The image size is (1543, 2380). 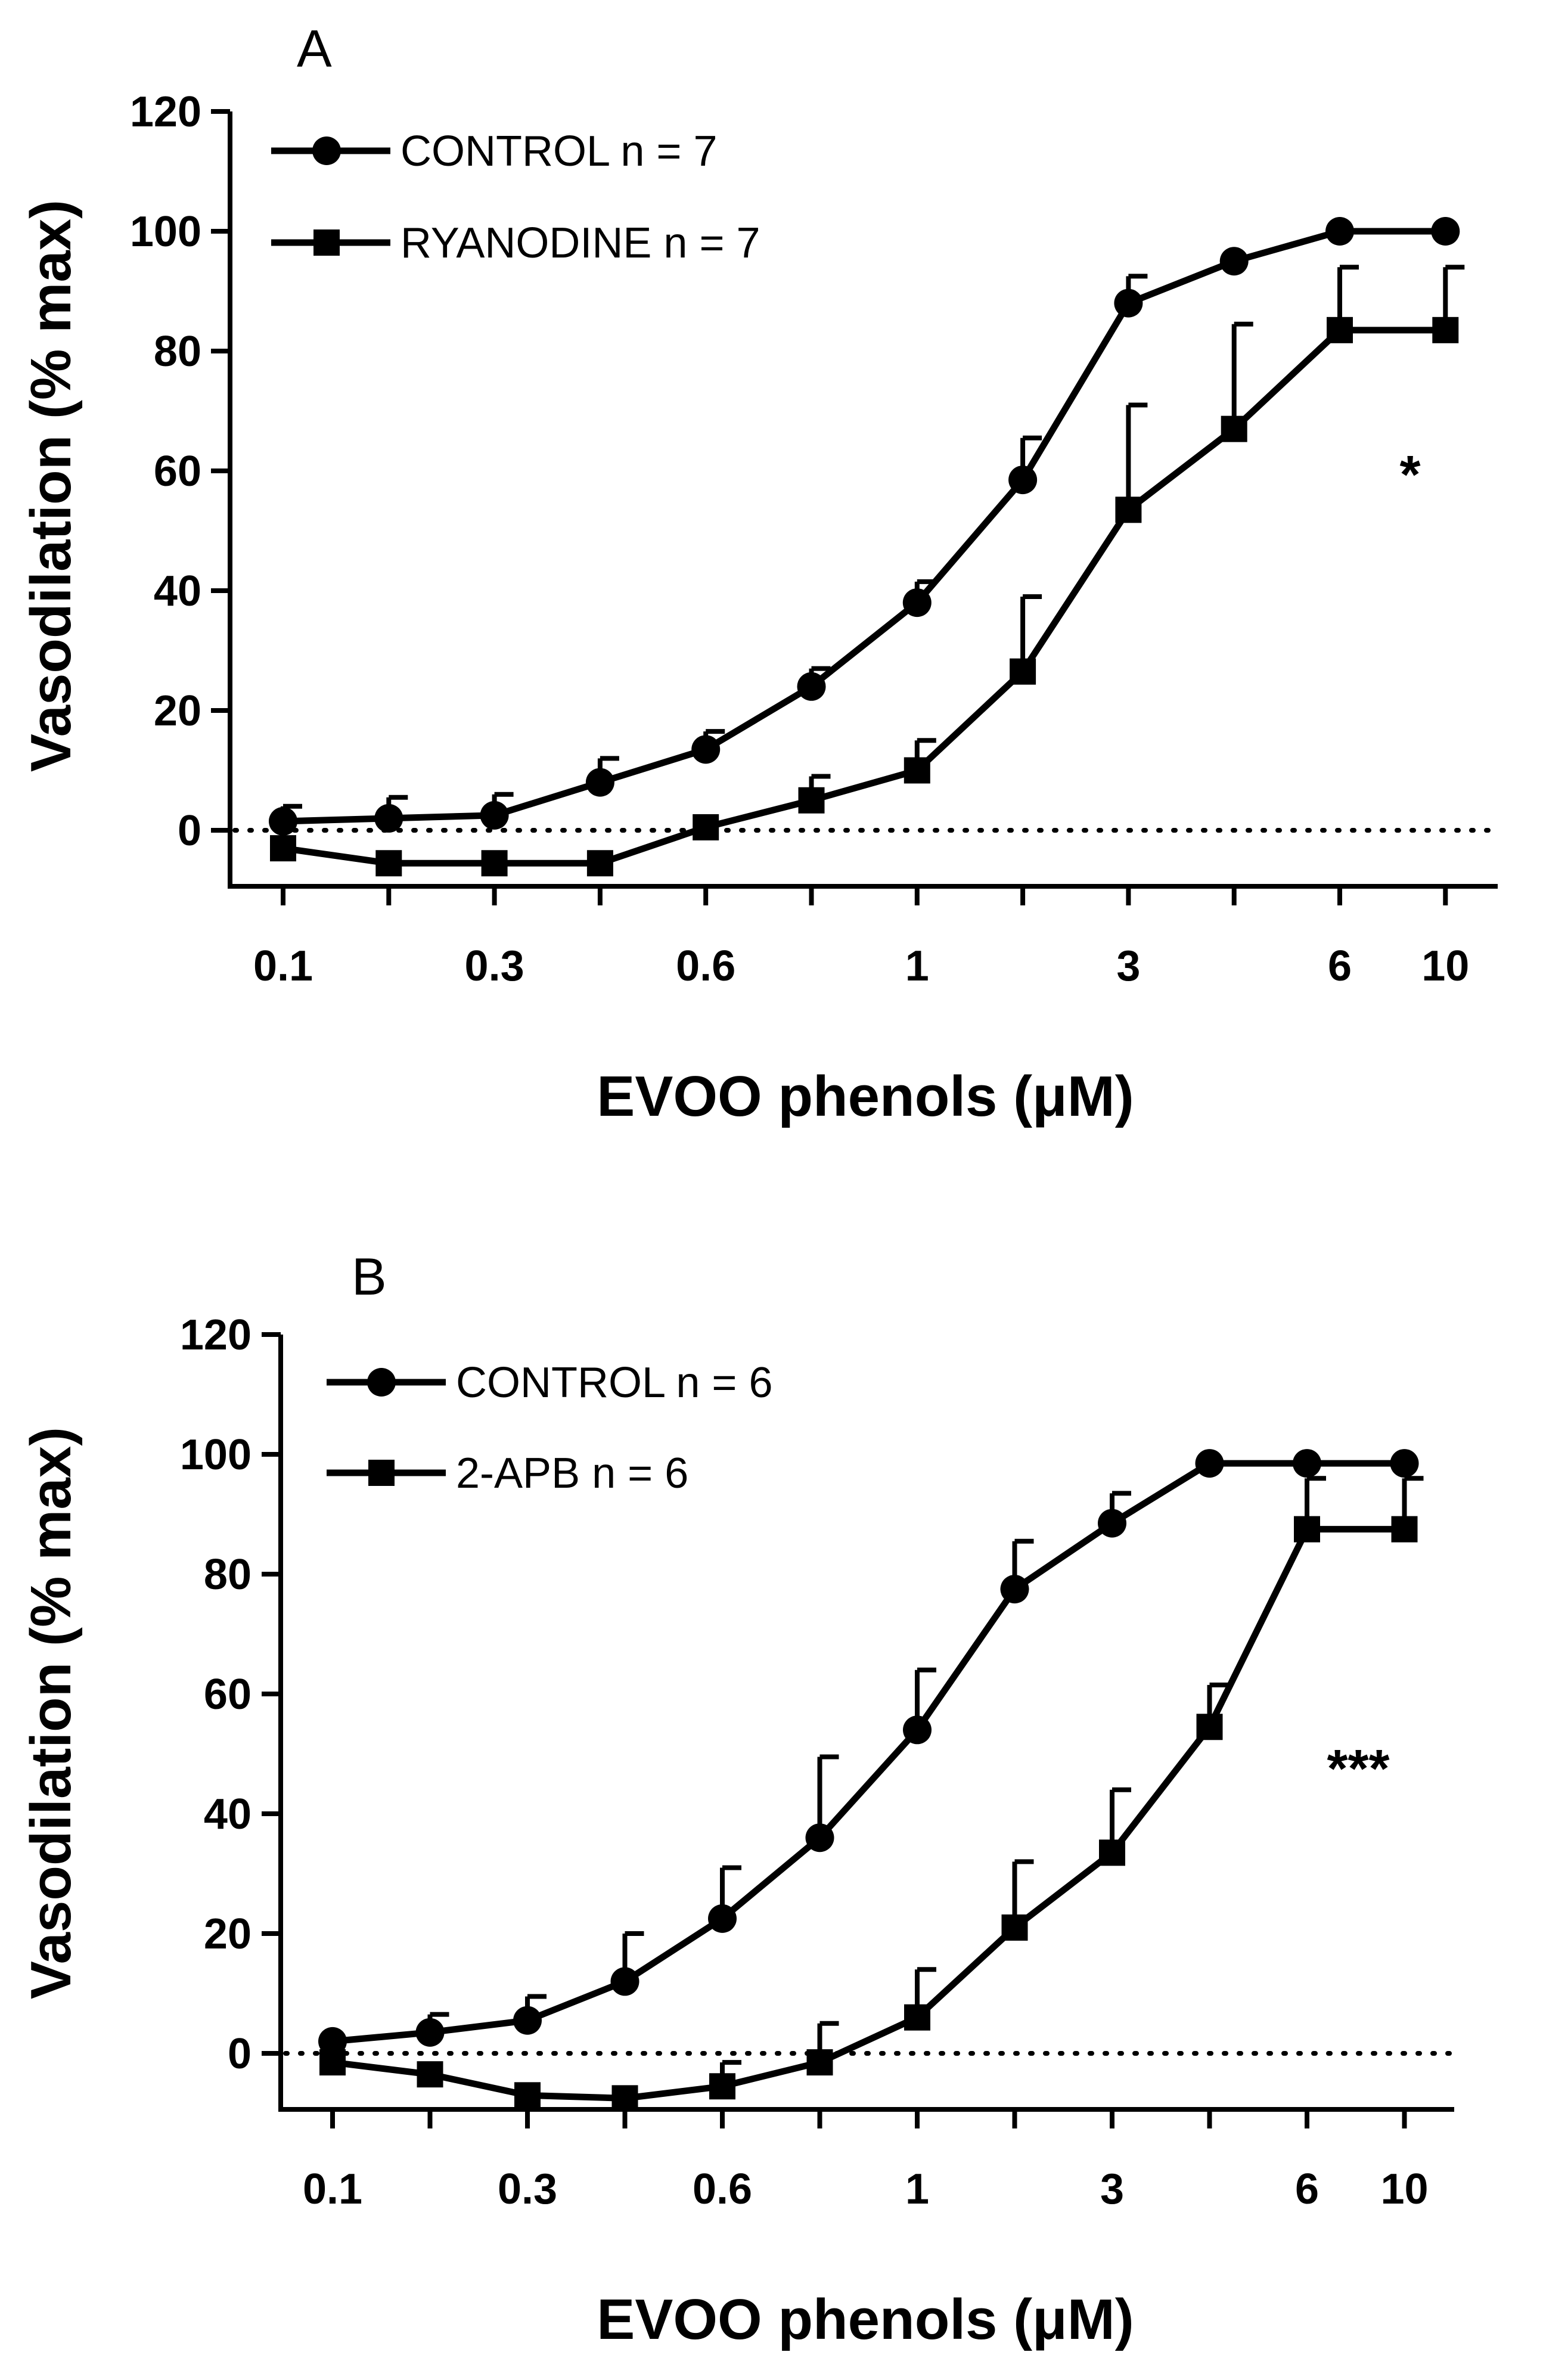 I want to click on legend: CONTROL n = 7 RYANODINE n = 7, so click(x=515, y=197).